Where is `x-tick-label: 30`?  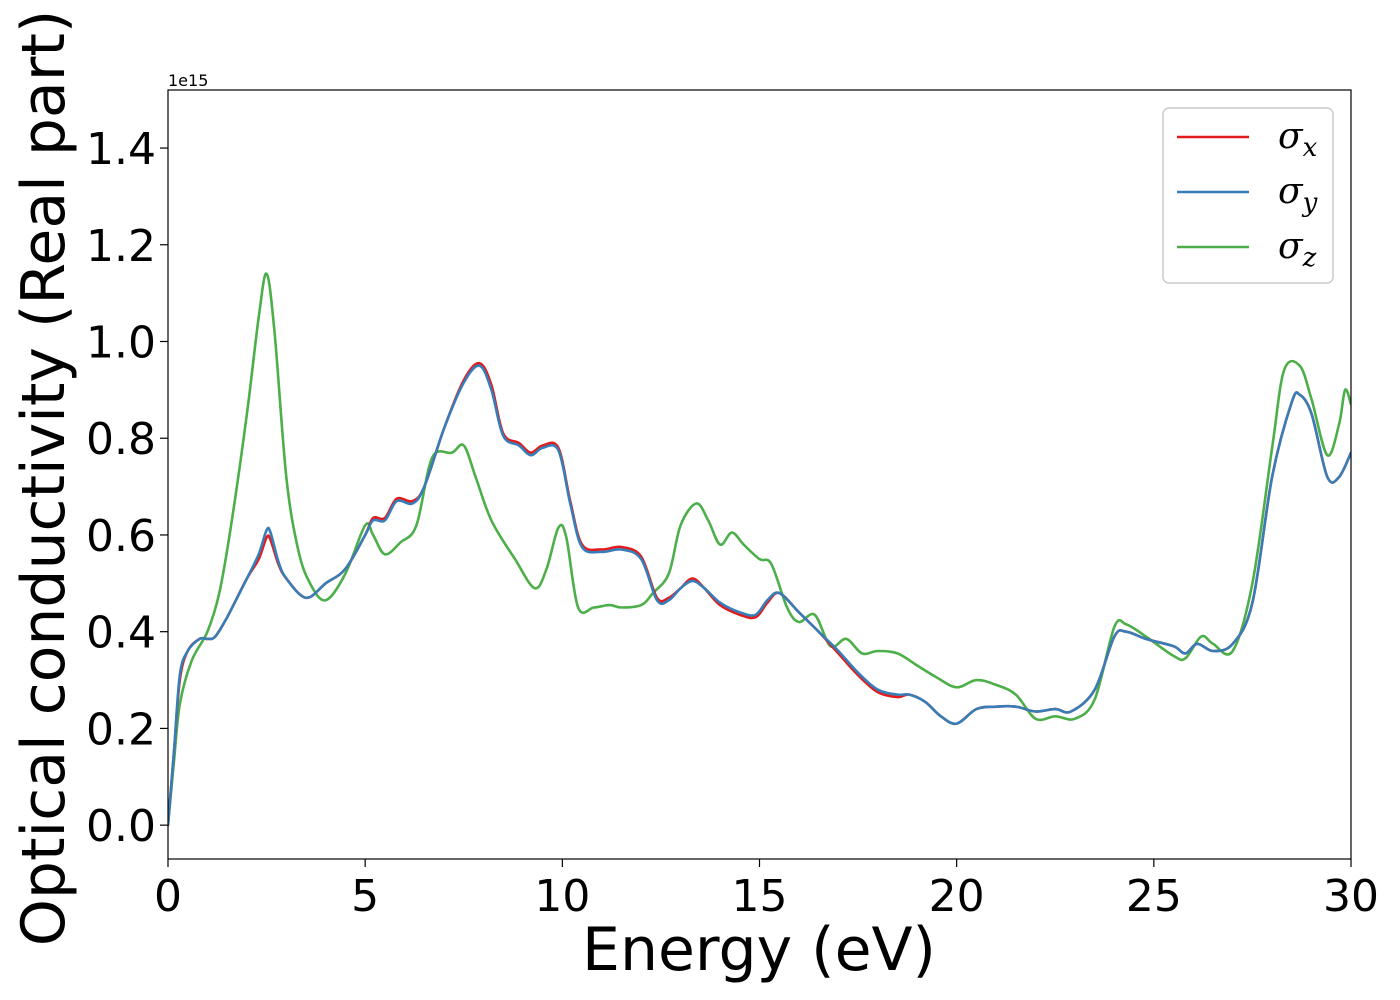 x-tick-label: 30 is located at coordinates (1351, 896).